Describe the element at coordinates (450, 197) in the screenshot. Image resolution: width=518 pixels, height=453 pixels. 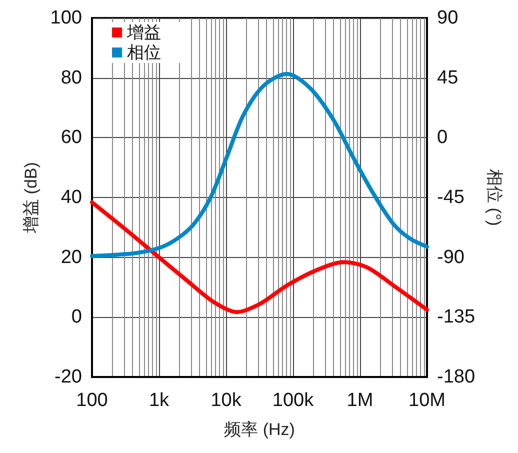
I see `y2-tick-label: -45` at that location.